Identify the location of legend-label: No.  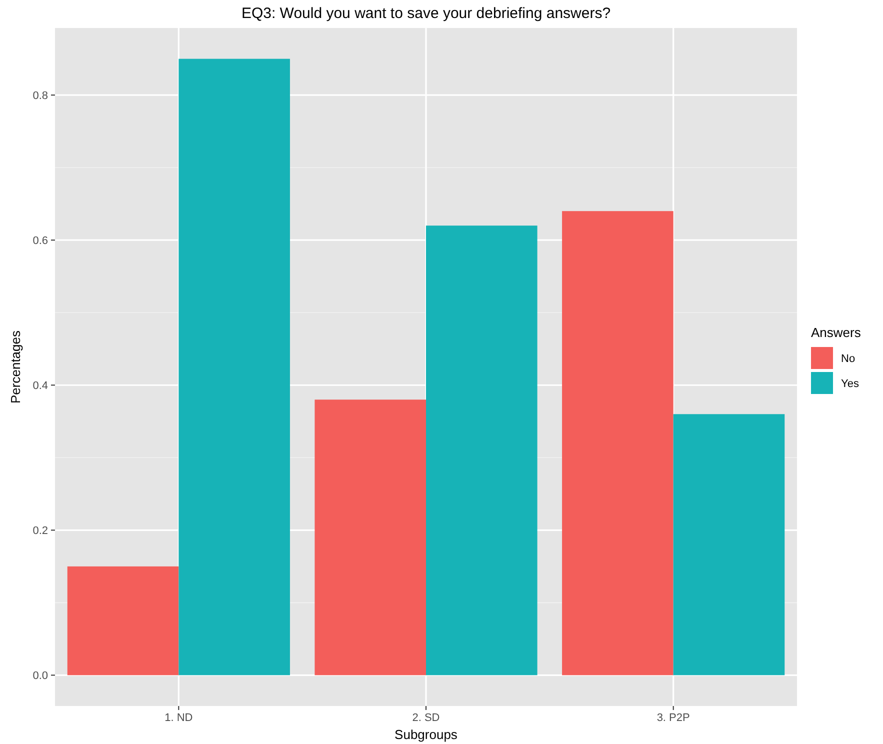
(848, 358).